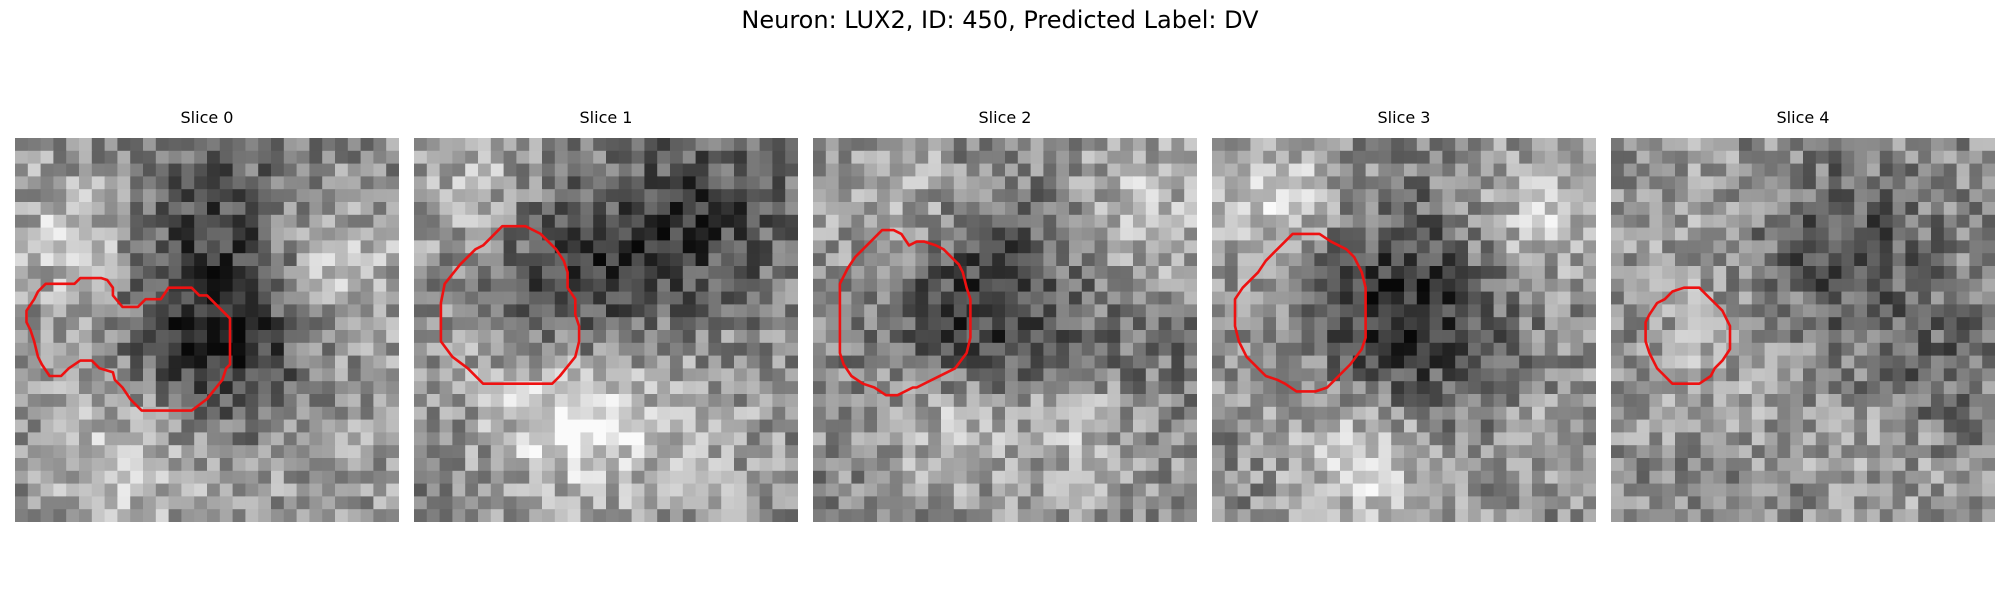  What do you see at coordinates (606, 120) in the screenshot?
I see `slice-title-1: Slice 1` at bounding box center [606, 120].